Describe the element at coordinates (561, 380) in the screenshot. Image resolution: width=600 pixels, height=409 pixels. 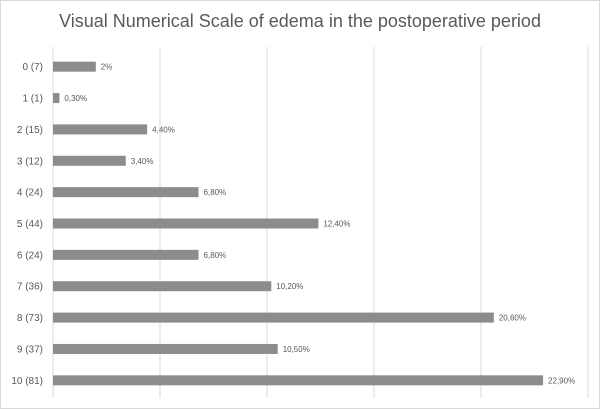
I see `data-label: 22,90%` at that location.